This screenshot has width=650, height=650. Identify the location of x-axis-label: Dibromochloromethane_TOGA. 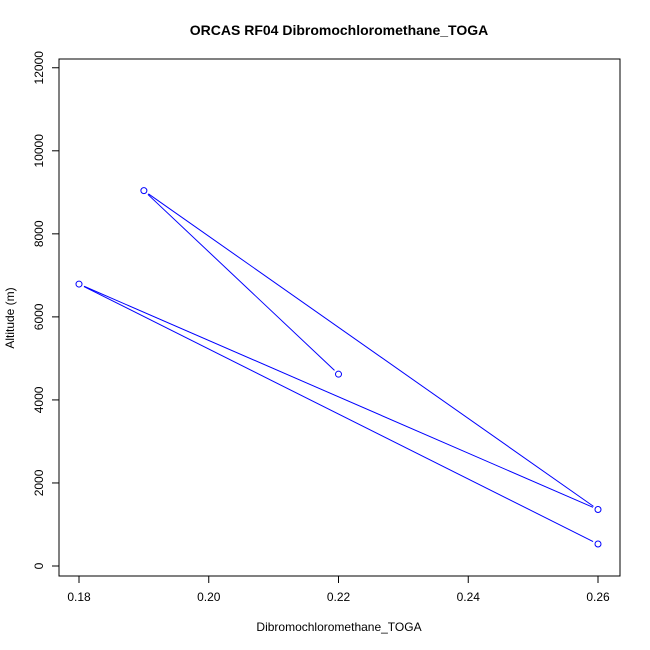
(338, 627).